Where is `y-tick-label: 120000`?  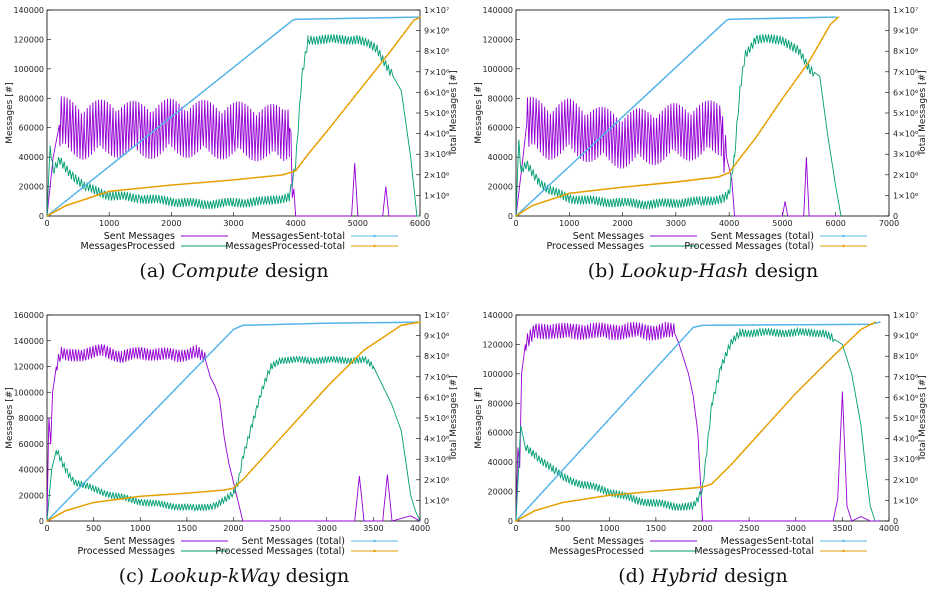 y-tick-label: 120000 is located at coordinates (497, 344).